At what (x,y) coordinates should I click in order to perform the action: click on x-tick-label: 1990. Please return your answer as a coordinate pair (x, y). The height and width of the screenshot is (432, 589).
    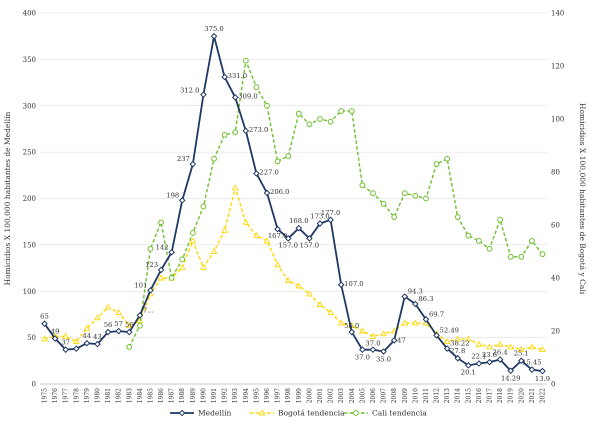
    Looking at the image, I should click on (203, 395).